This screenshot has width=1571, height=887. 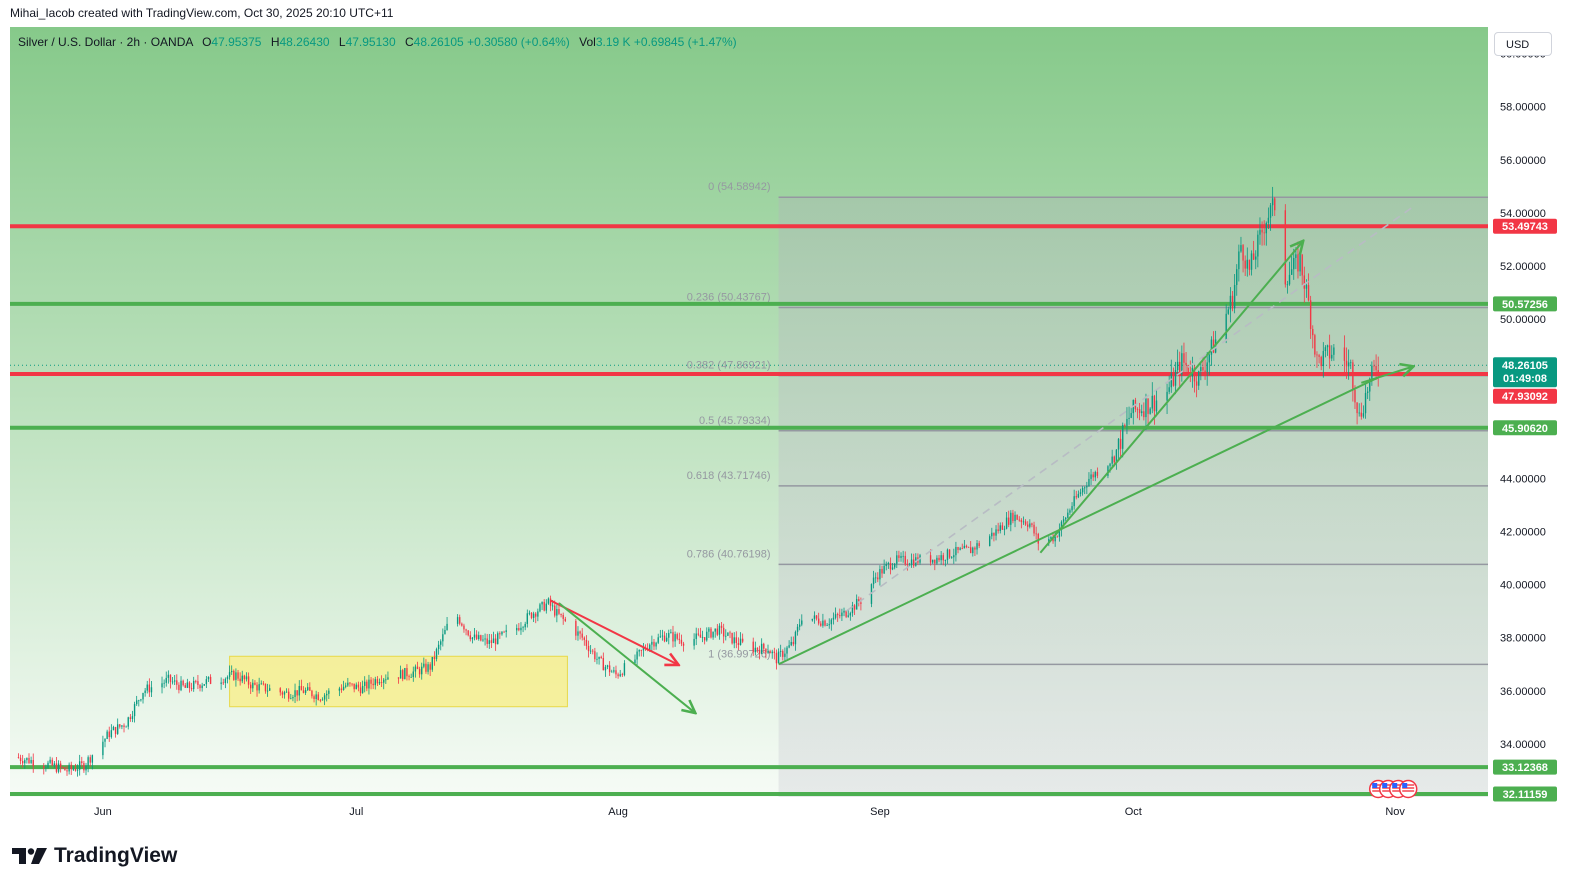 I want to click on symbol-name: Silver / U.S. Dollar · 2h · OANDA, so click(x=105, y=42).